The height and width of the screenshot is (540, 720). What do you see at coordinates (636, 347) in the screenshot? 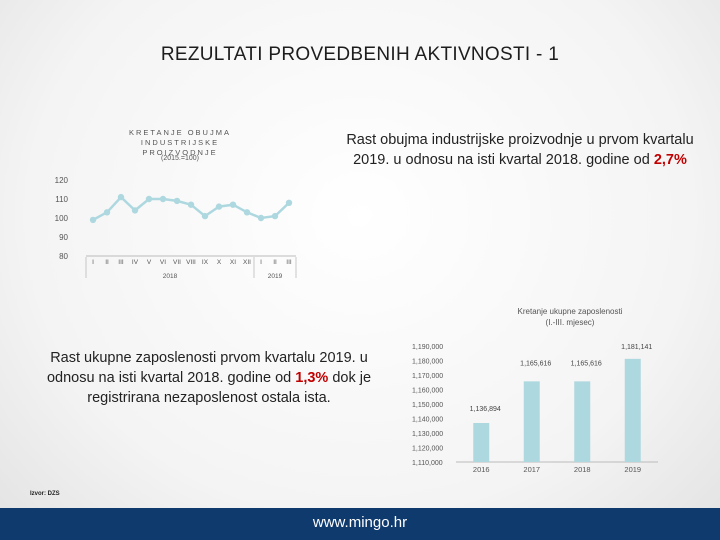
I see `data-label: 1,181,141` at bounding box center [636, 347].